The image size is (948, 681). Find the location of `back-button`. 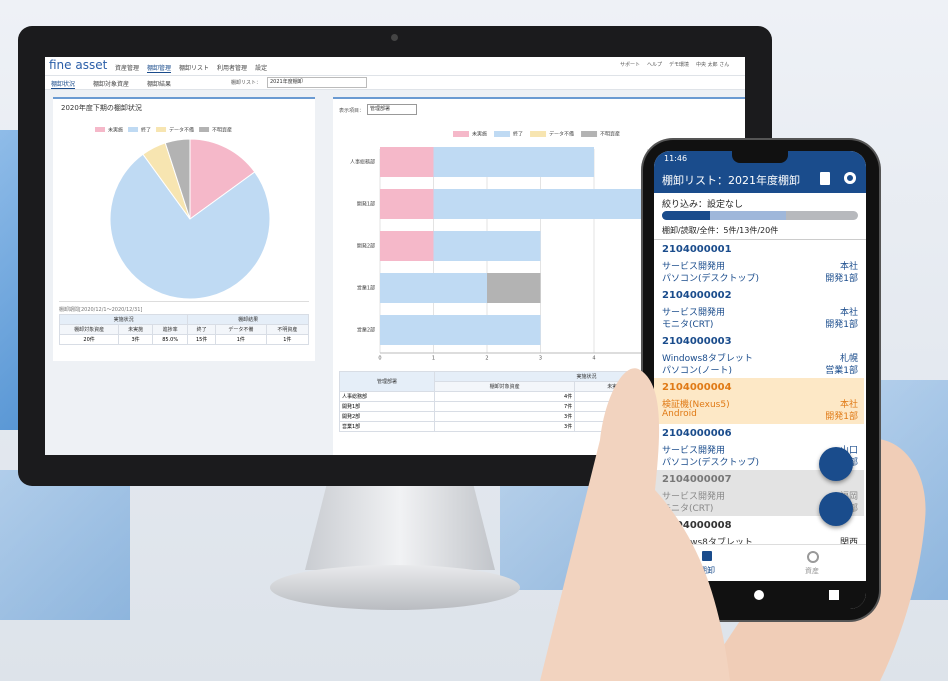

back-button is located at coordinates (688, 595).